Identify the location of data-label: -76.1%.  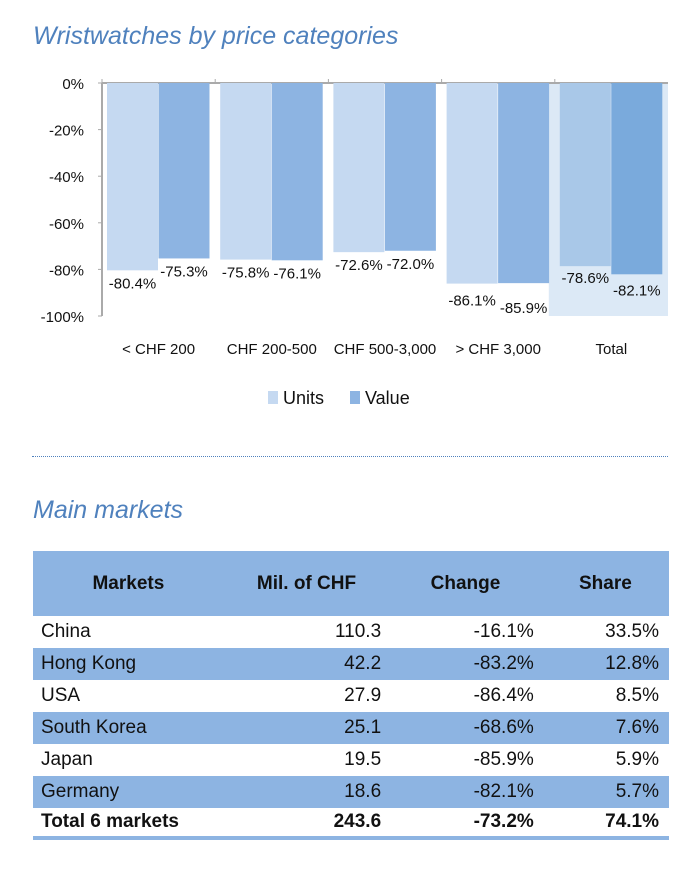
(297, 273).